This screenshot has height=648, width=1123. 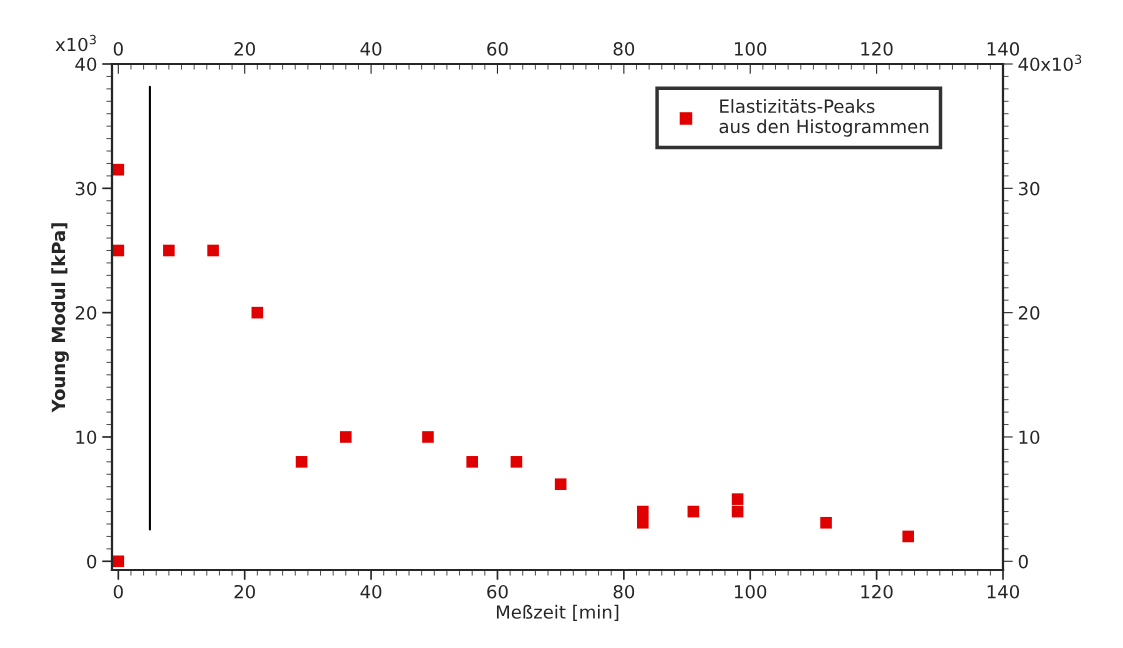 What do you see at coordinates (877, 48) in the screenshot?
I see `x-tick-label: 120` at bounding box center [877, 48].